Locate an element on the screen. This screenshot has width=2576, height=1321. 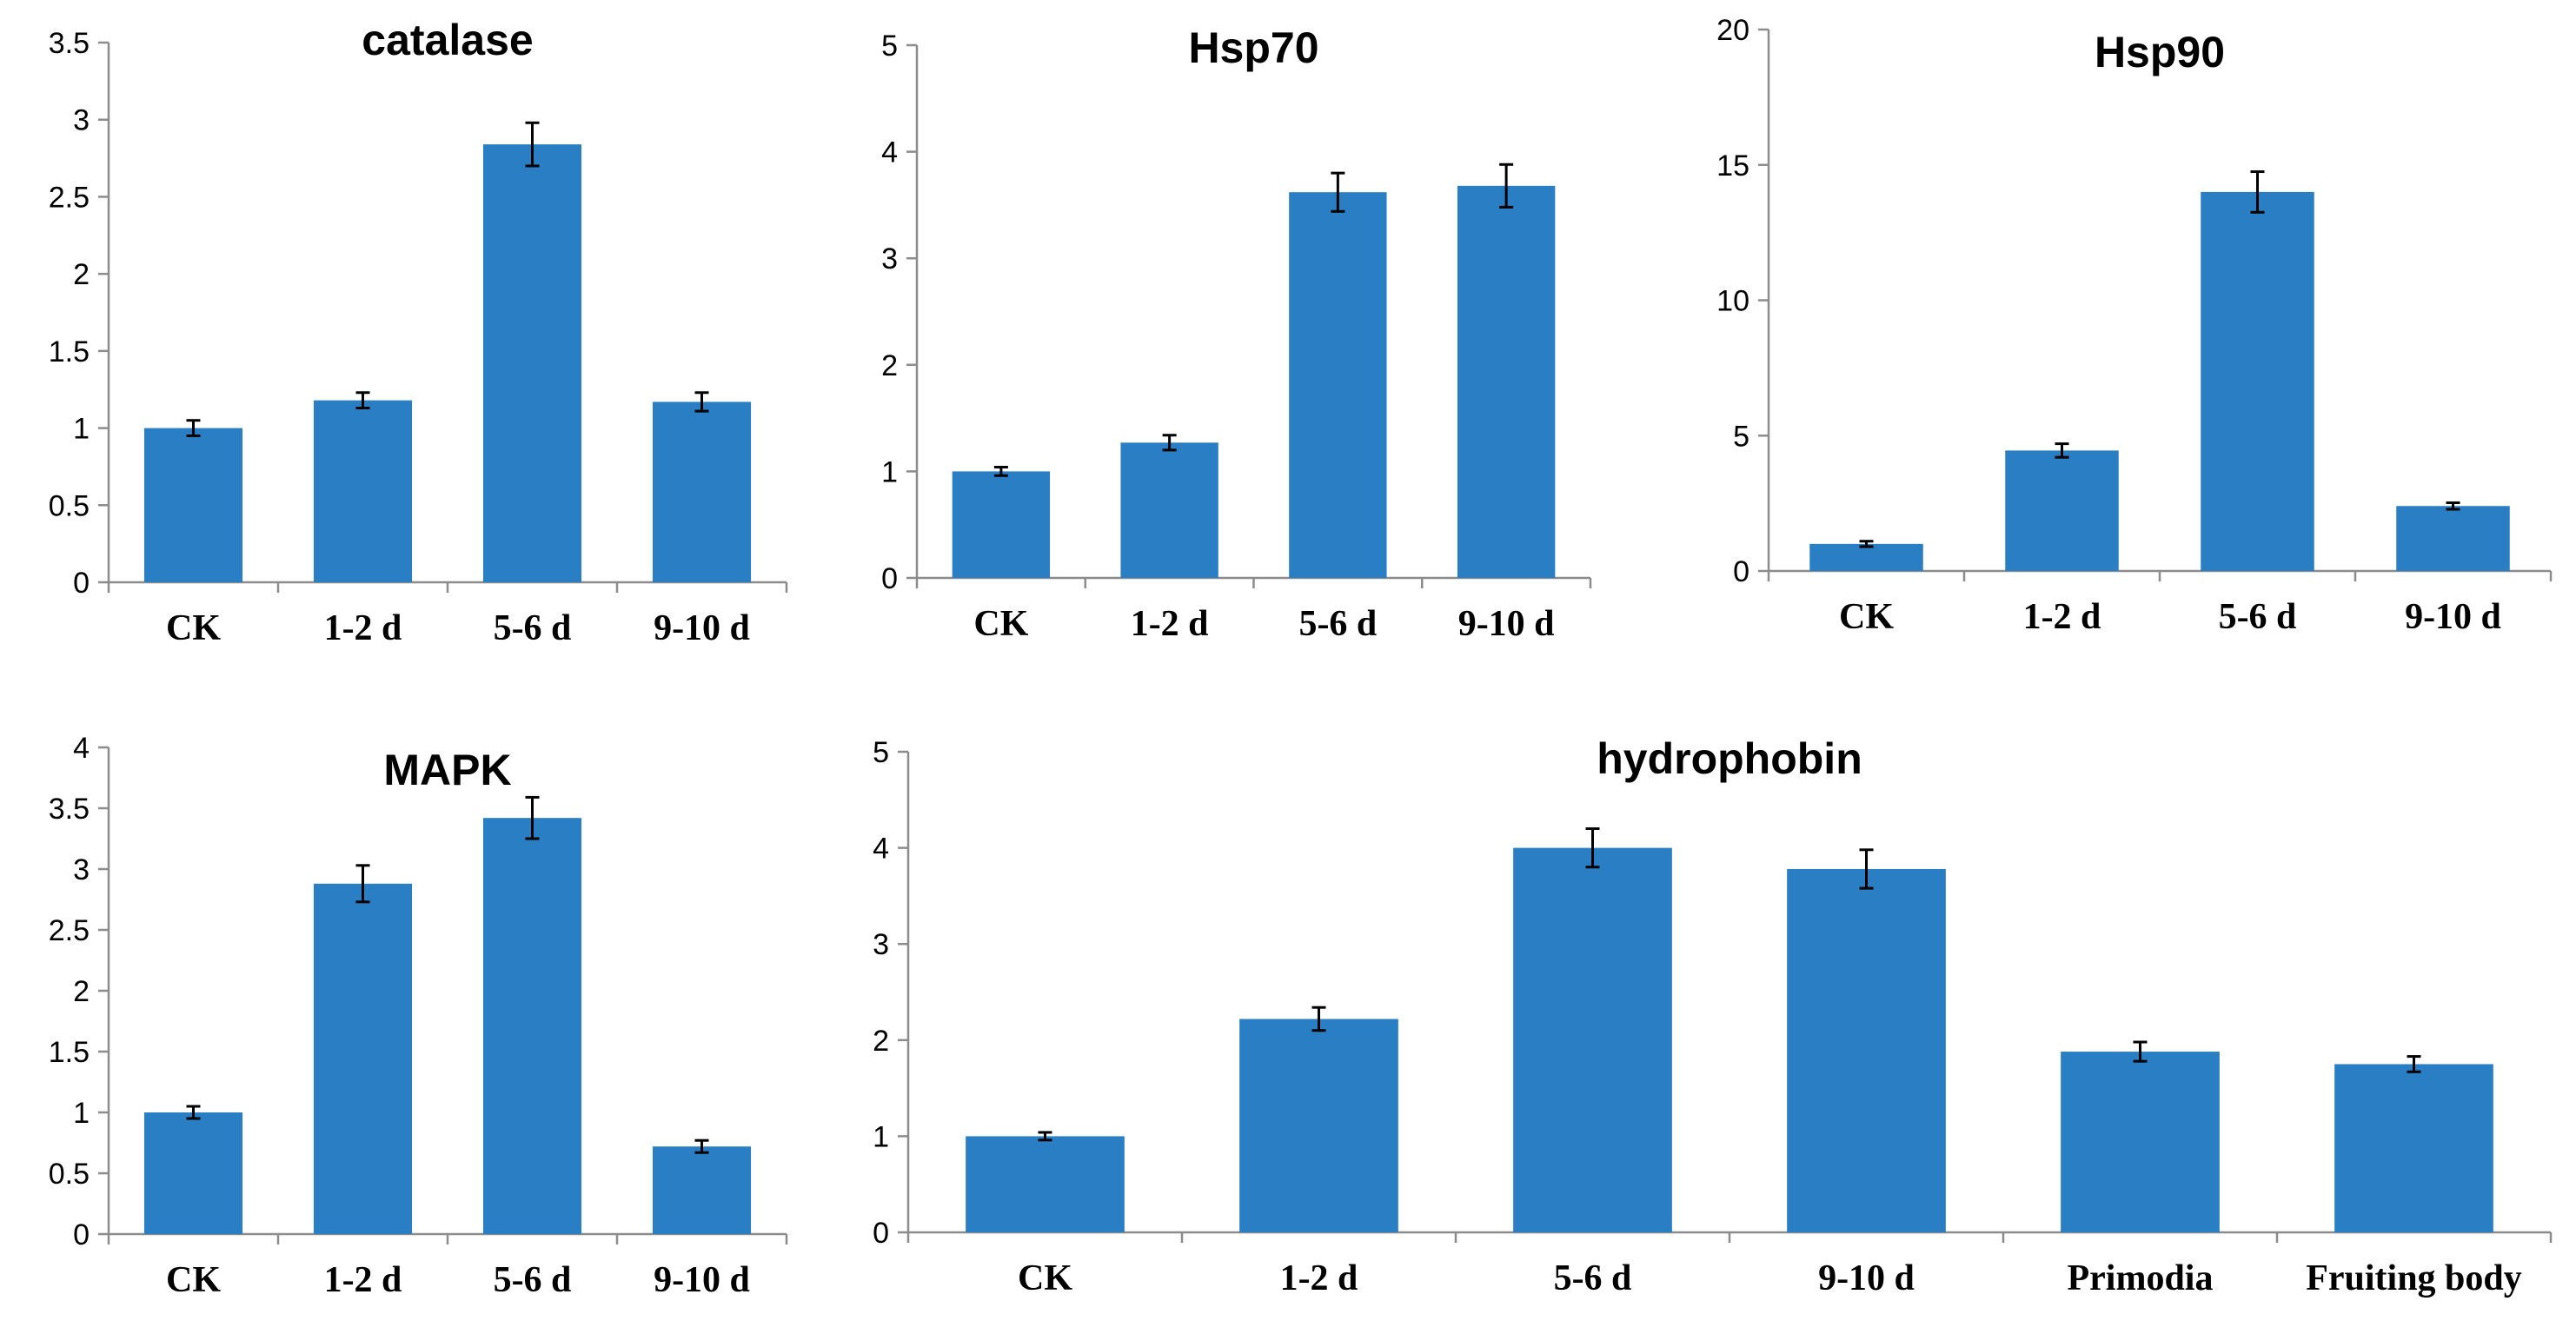
y-tick-label: 20 is located at coordinates (1732, 31).